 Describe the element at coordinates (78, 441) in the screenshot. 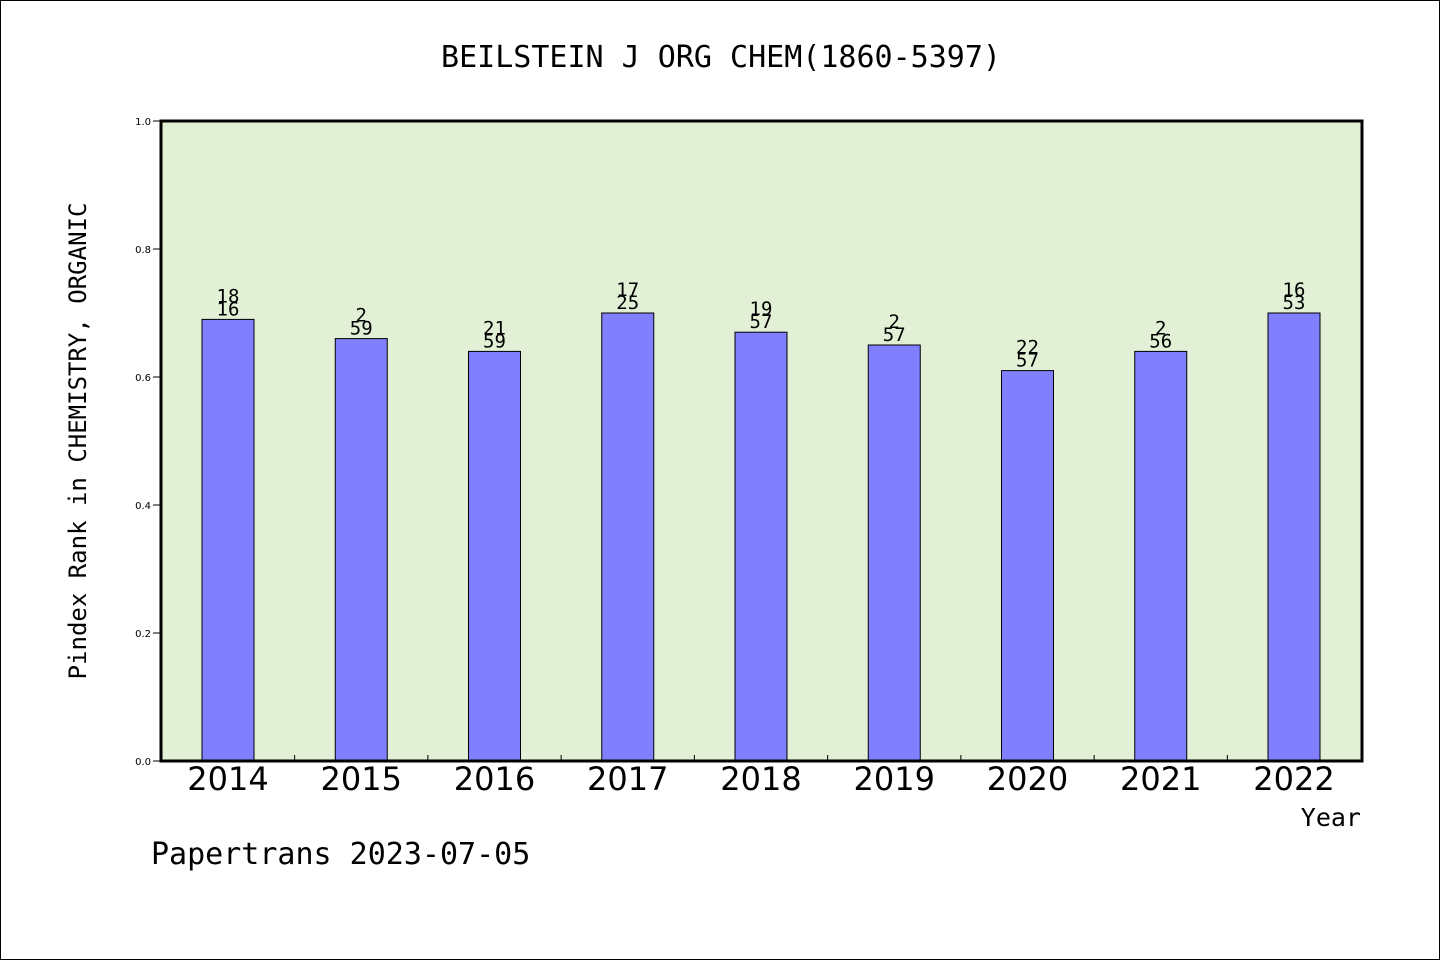

I see `y-axis-label: Pindex Rank in CHEMISTRY, ORGANIC` at that location.